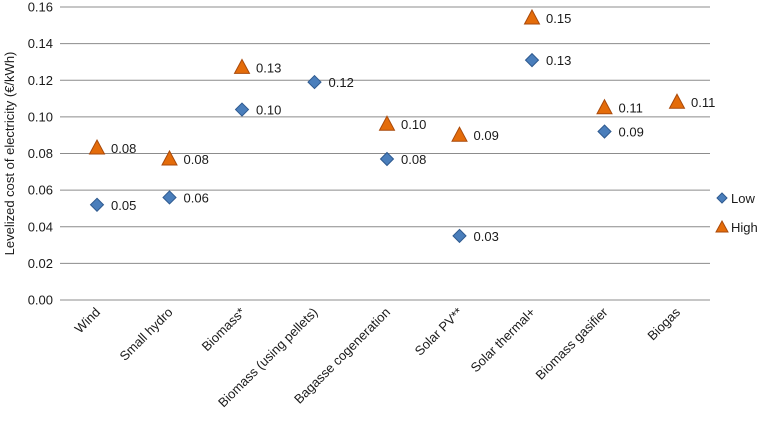 The height and width of the screenshot is (421, 762). What do you see at coordinates (40, 190) in the screenshot?
I see `y-tick-label: 0.06` at bounding box center [40, 190].